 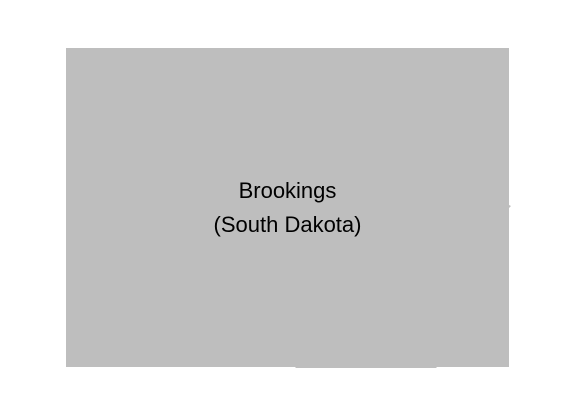 I want to click on county-name: Brookings, so click(x=287, y=190).